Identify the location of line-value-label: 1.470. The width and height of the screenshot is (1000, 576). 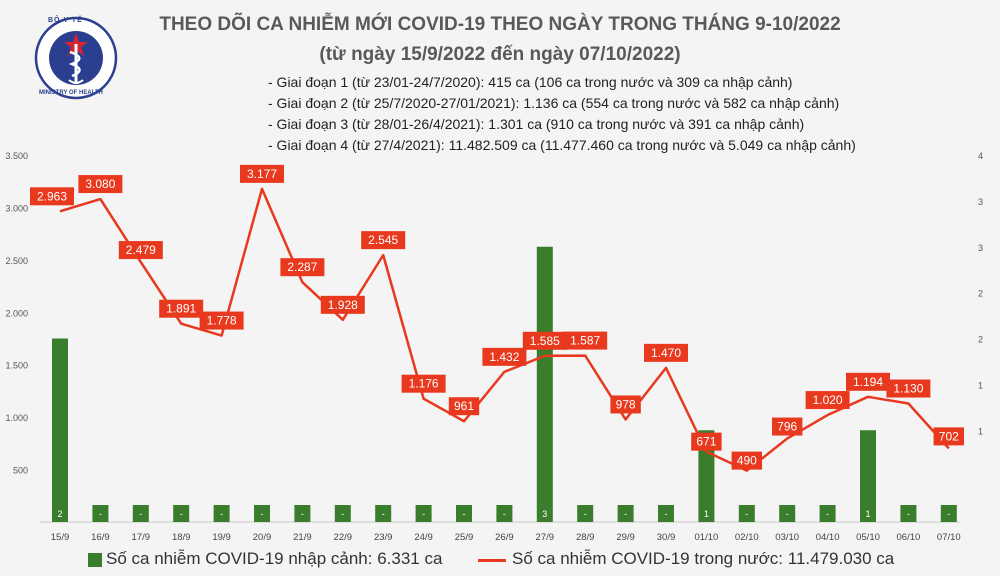
(666, 353).